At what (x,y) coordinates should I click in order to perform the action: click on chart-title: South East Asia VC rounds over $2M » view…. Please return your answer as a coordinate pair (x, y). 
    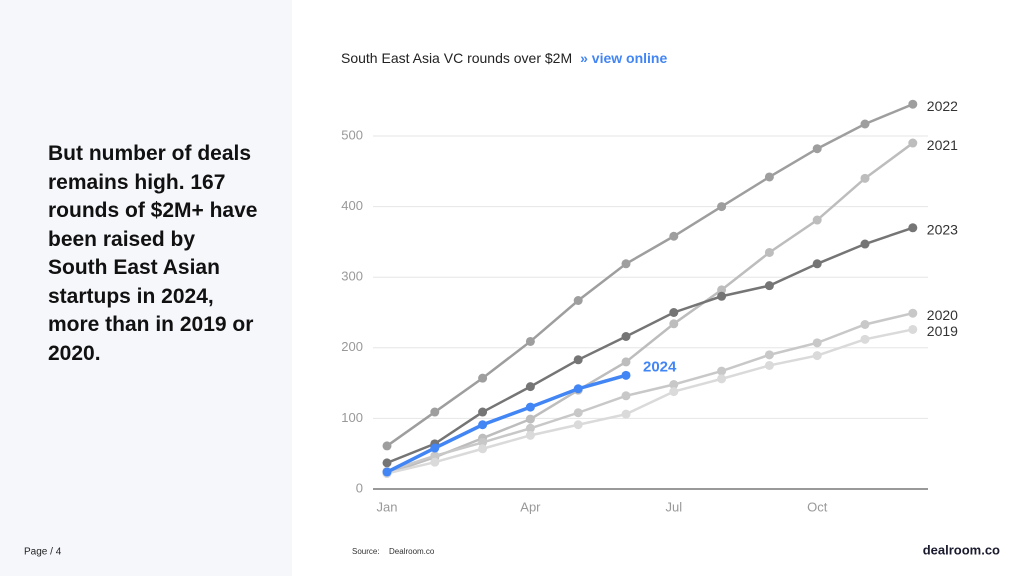
    Looking at the image, I should click on (504, 58).